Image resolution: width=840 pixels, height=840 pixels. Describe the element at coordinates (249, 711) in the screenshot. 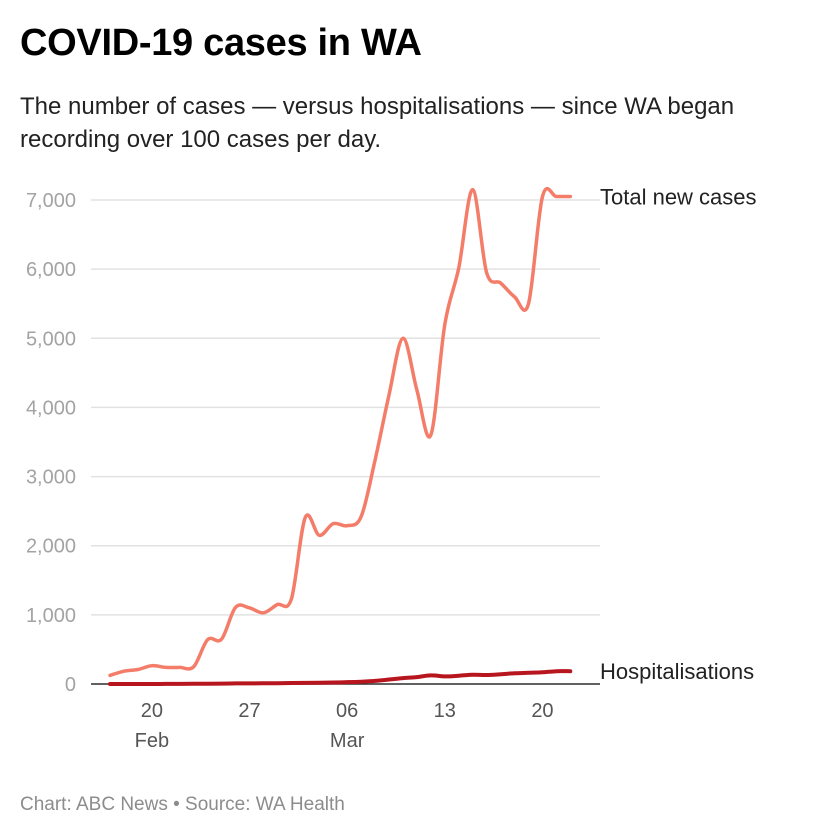

I see `x-tick-label: 27` at that location.